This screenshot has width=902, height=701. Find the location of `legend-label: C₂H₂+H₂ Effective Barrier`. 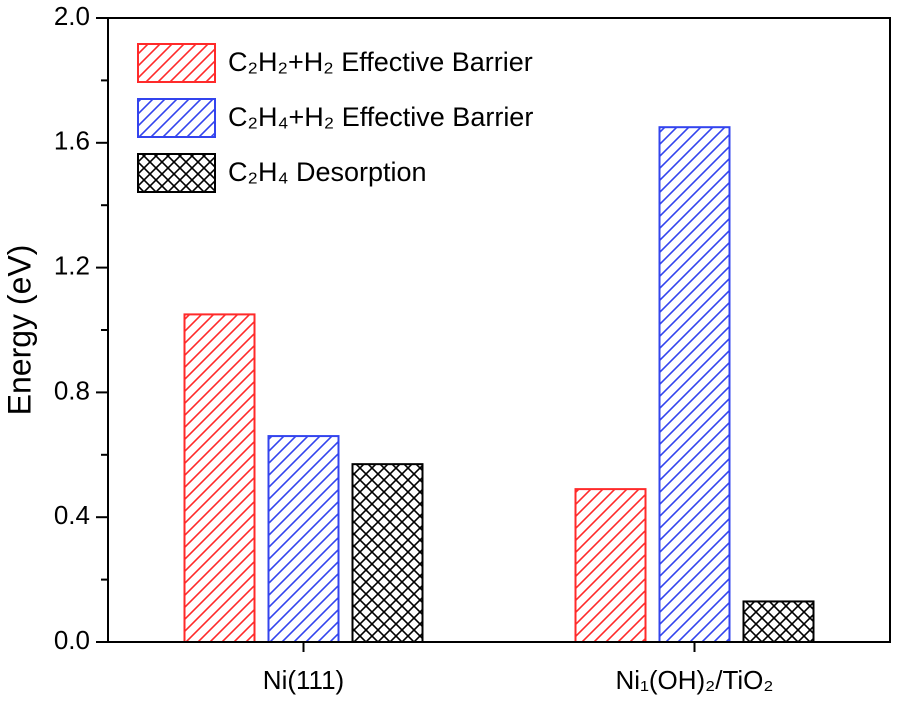

legend-label: C₂H₂+H₂ Effective Barrier is located at coordinates (380, 62).